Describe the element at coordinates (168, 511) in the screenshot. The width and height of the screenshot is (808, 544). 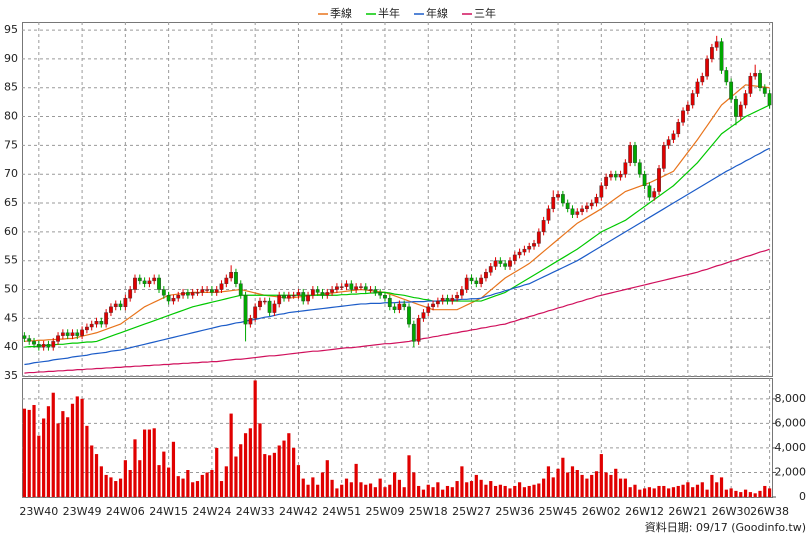
I see `x-tick-label: 24W15` at that location.